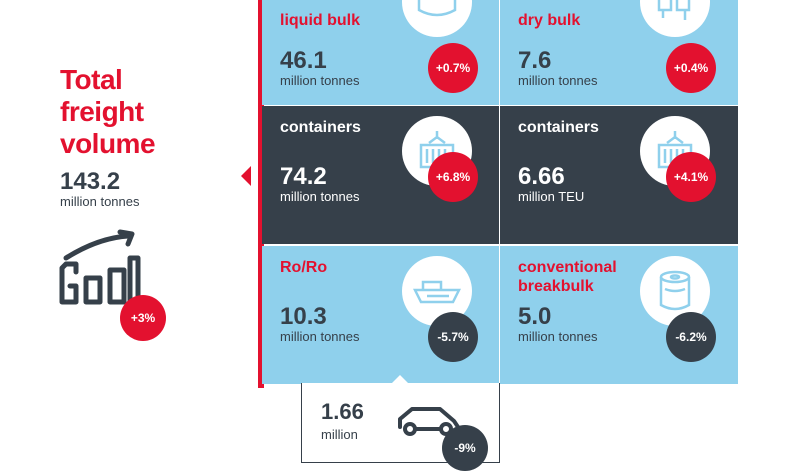  Describe the element at coordinates (691, 337) in the screenshot. I see `tile-change-badge: -6.2%` at that location.